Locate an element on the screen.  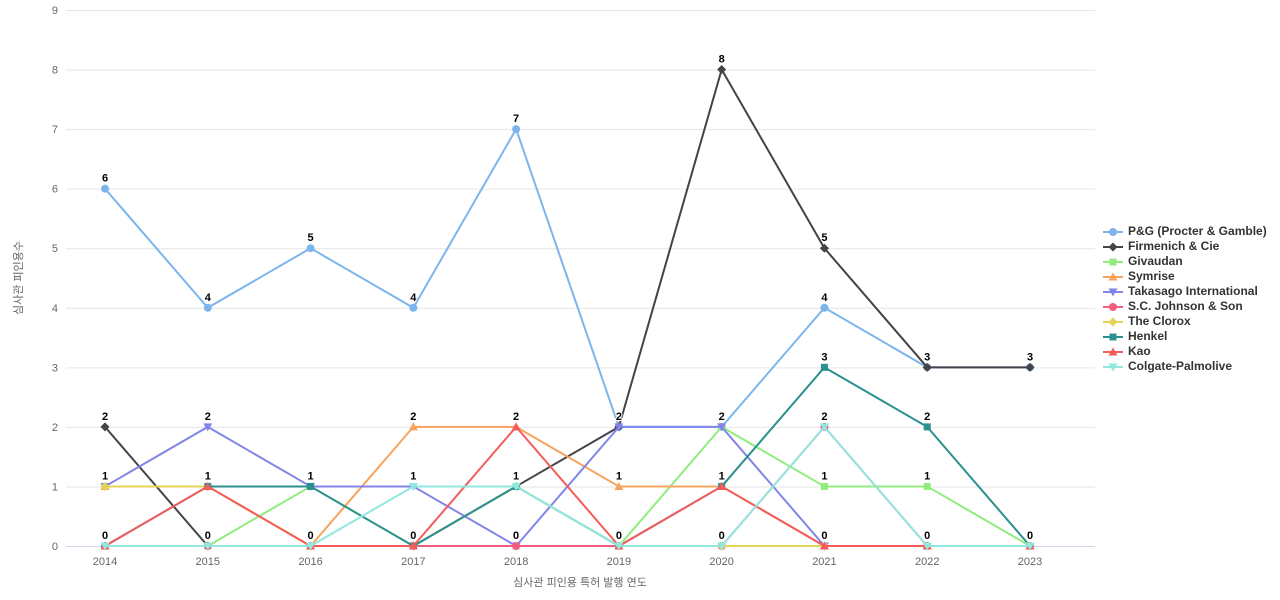
x-tick-label-2018: 2018 is located at coordinates (516, 562).